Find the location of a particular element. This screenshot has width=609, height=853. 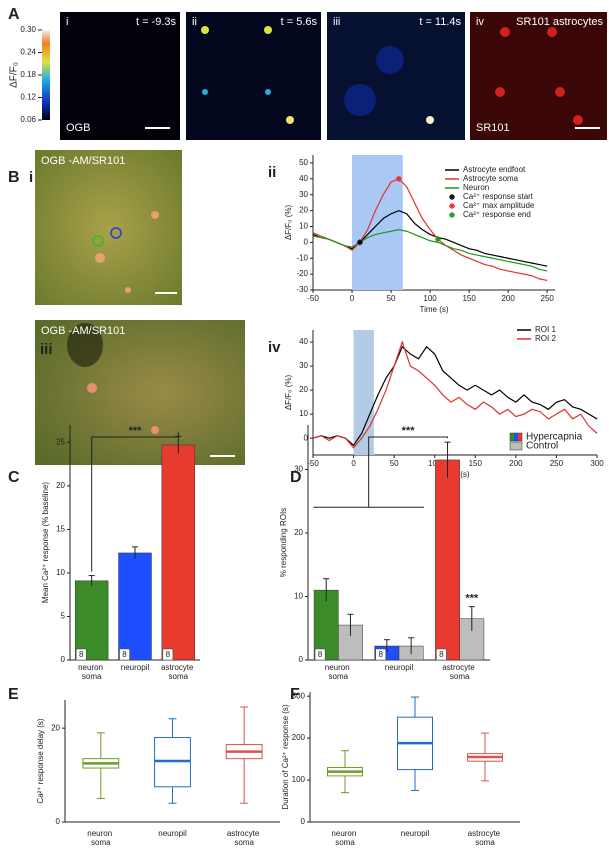

panel-label: F is located at coordinates (295, 694).